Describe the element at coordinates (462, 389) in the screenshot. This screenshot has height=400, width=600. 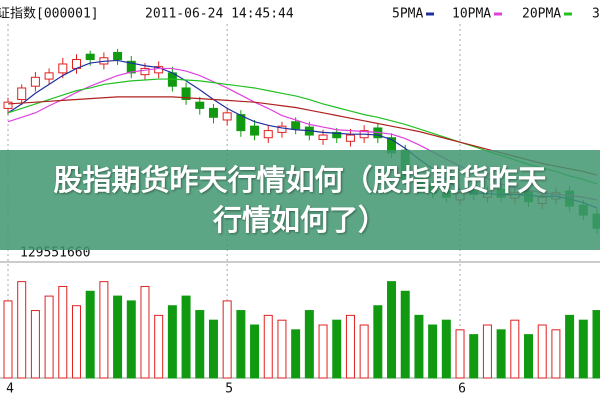
I see `x-tick-label: 6` at that location.